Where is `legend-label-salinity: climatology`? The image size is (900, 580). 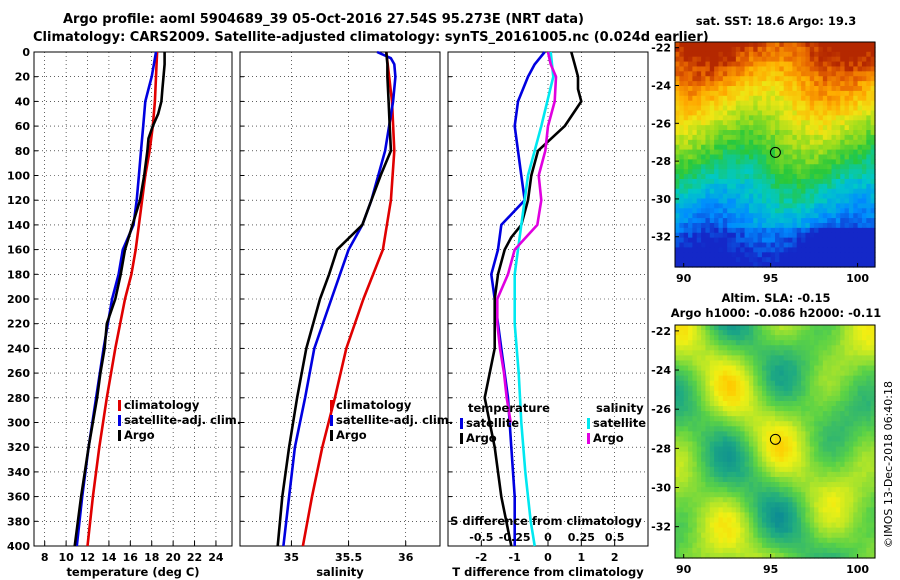 legend-label-salinity: climatology is located at coordinates (374, 405).